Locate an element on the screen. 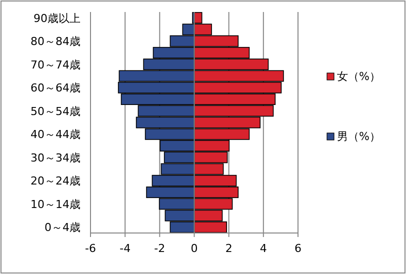  x-tick-label: -2 is located at coordinates (160, 248).